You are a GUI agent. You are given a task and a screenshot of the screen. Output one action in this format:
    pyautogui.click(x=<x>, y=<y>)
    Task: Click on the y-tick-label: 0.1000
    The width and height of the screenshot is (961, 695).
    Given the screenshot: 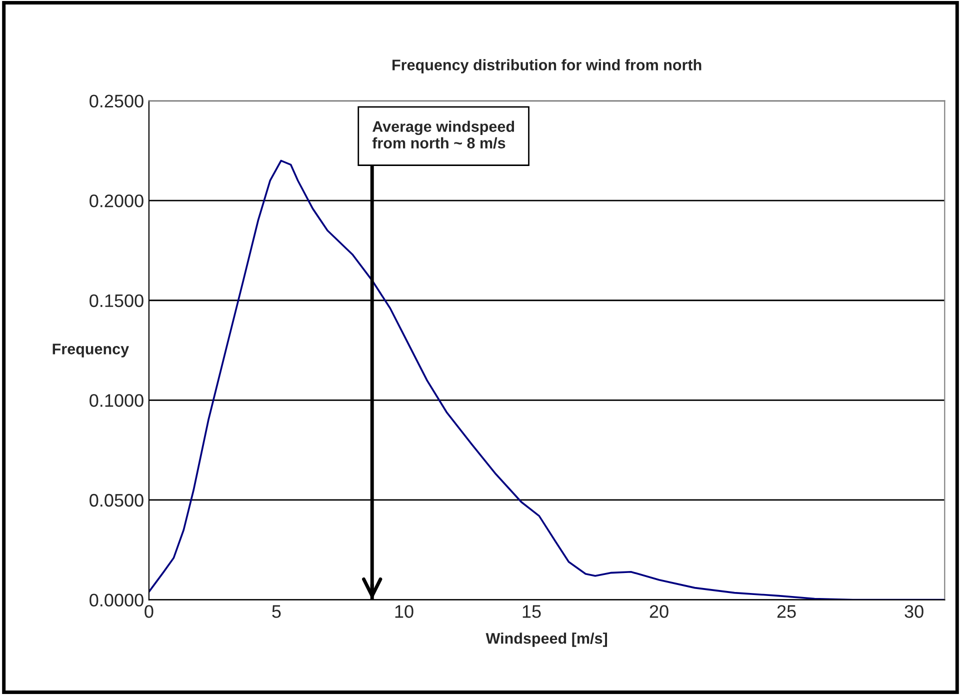 What is the action you would take?
    pyautogui.click(x=117, y=400)
    